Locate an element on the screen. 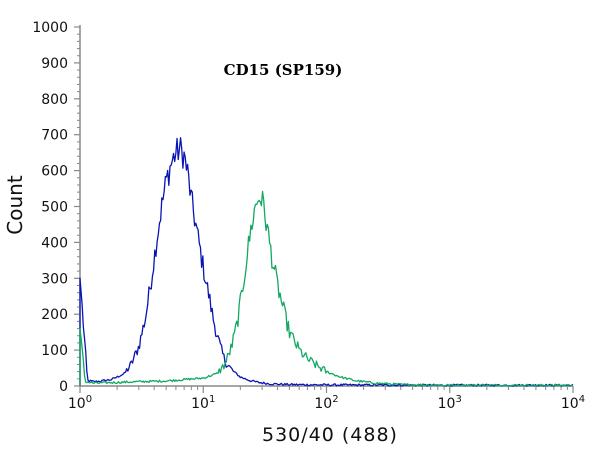 The image size is (600, 450). x-tick-exponent: 2 is located at coordinates (335, 399).